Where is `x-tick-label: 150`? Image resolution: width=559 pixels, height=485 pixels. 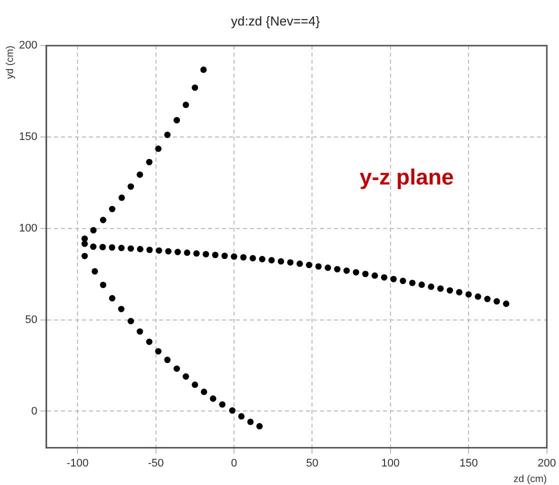
x-tick-label: 150 is located at coordinates (468, 463).